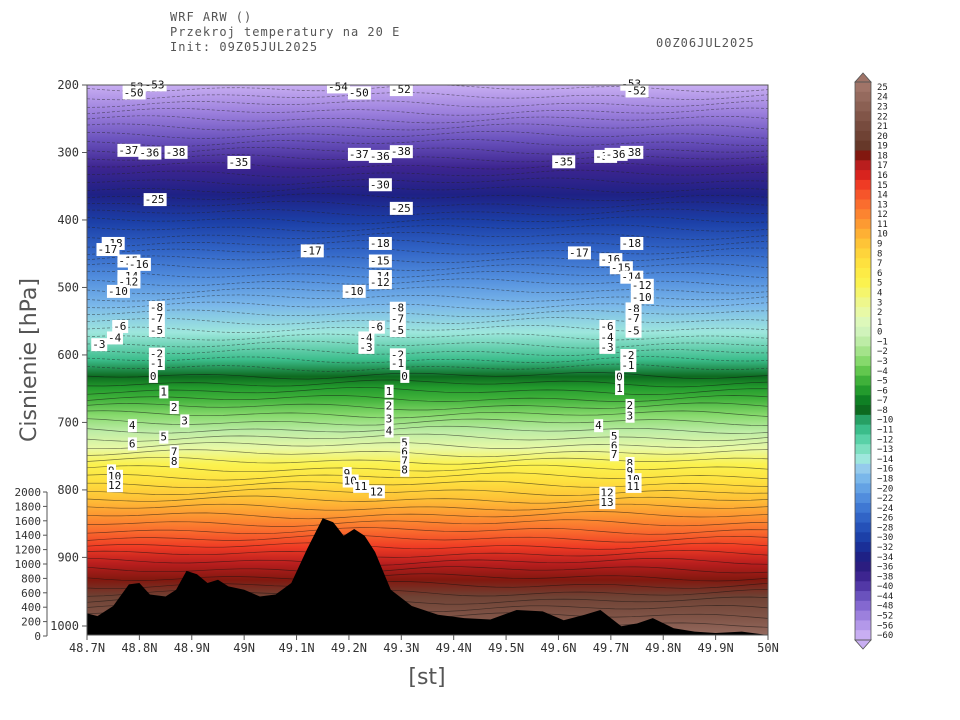 This screenshot has height=720, width=960. I want to click on contour-label-text: 0, so click(153, 376).